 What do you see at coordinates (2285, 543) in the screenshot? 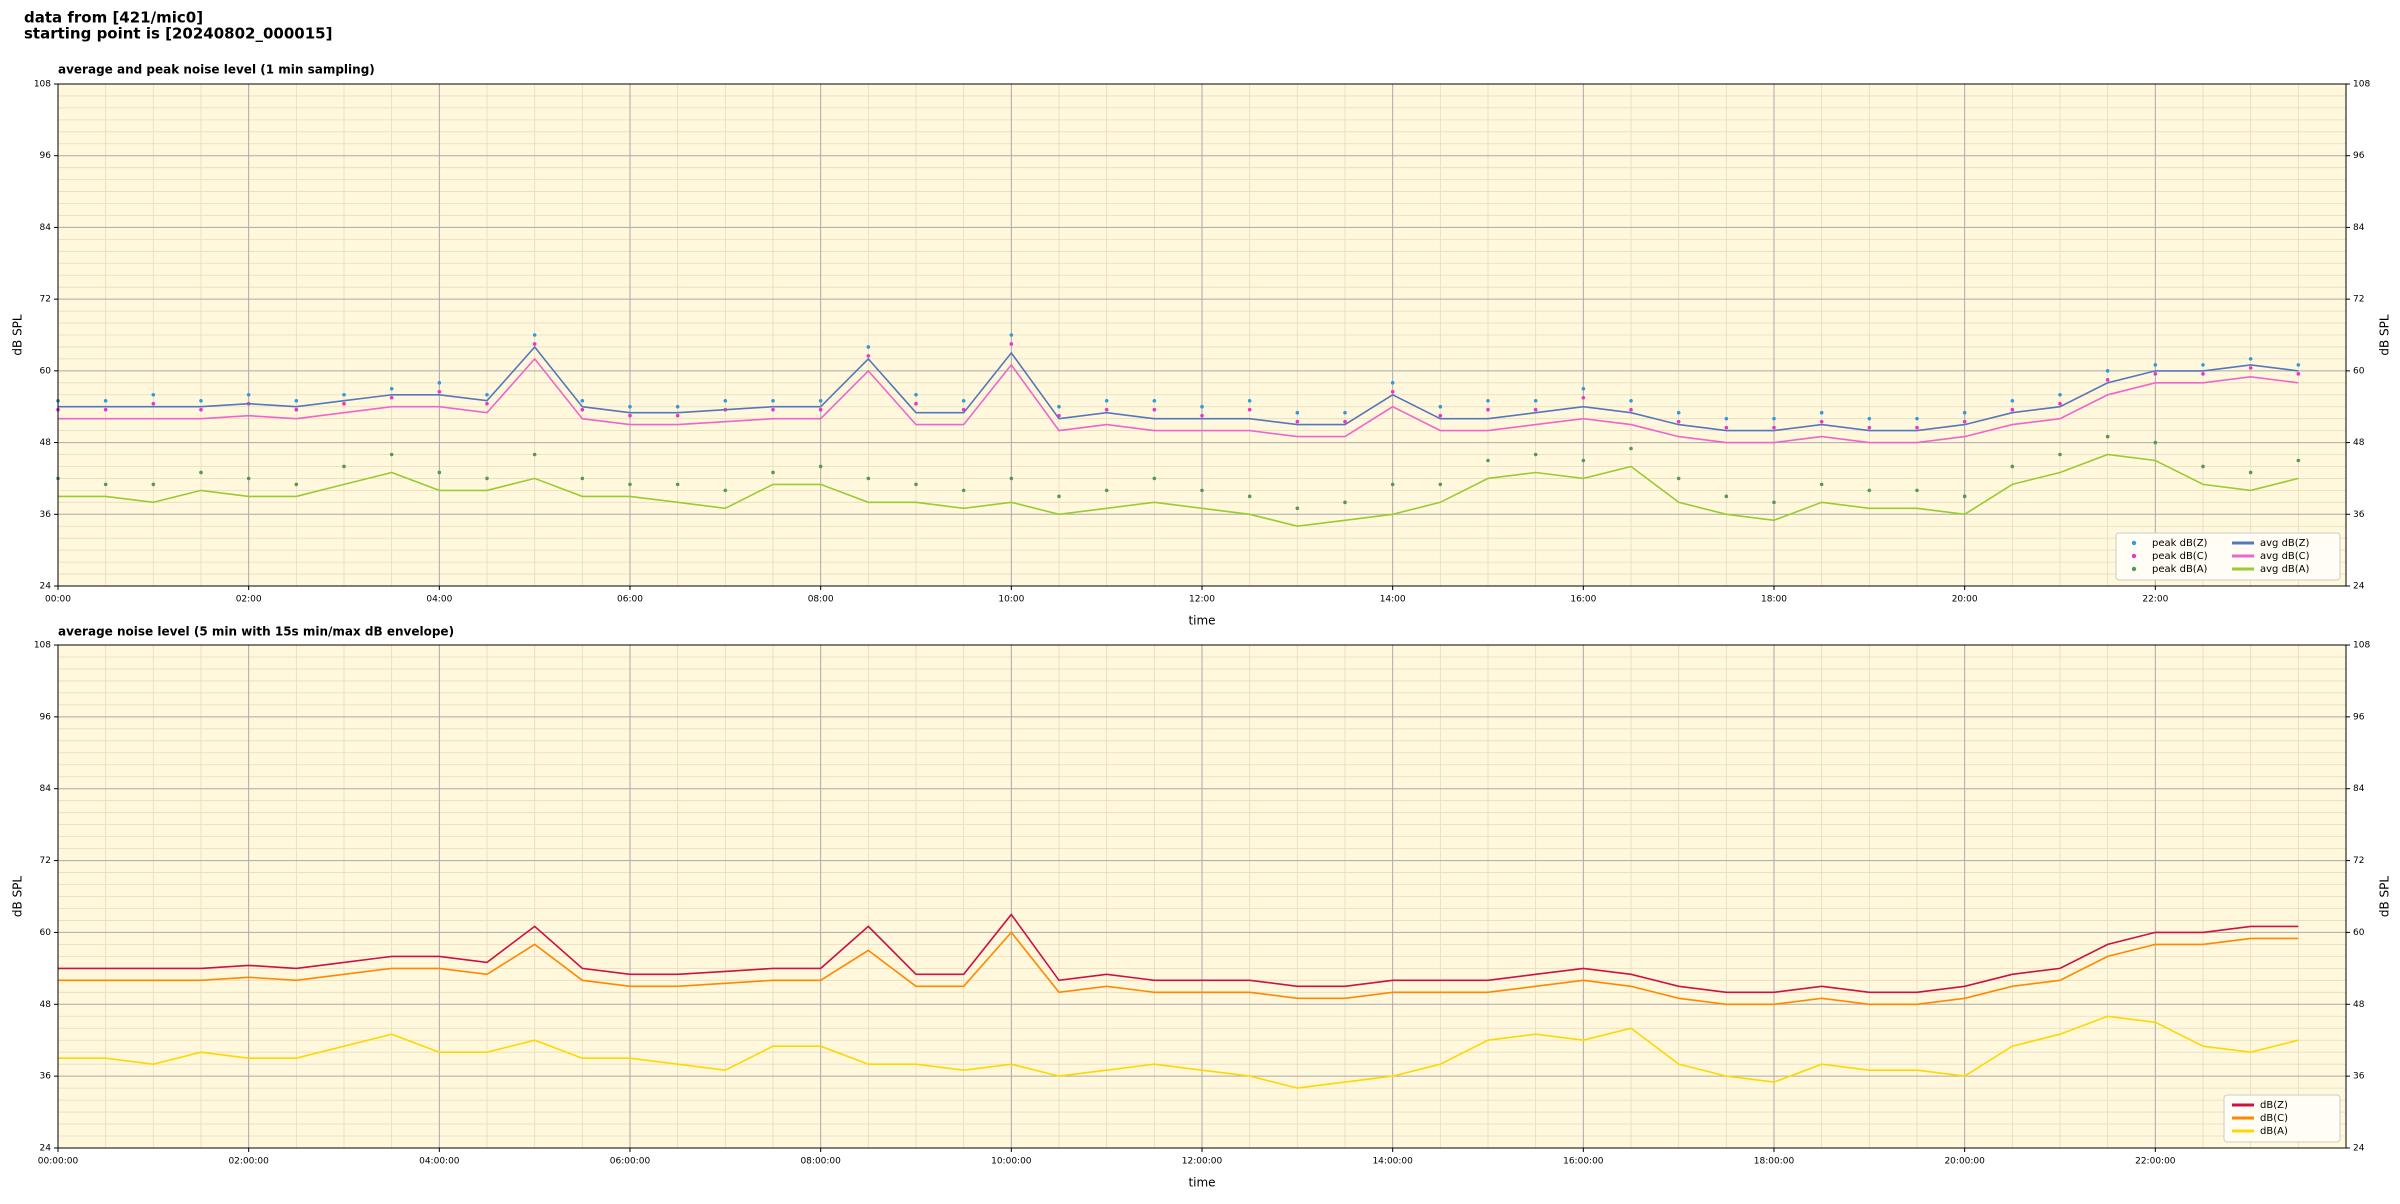
I see `legend-label: avg dB(Z)` at bounding box center [2285, 543].